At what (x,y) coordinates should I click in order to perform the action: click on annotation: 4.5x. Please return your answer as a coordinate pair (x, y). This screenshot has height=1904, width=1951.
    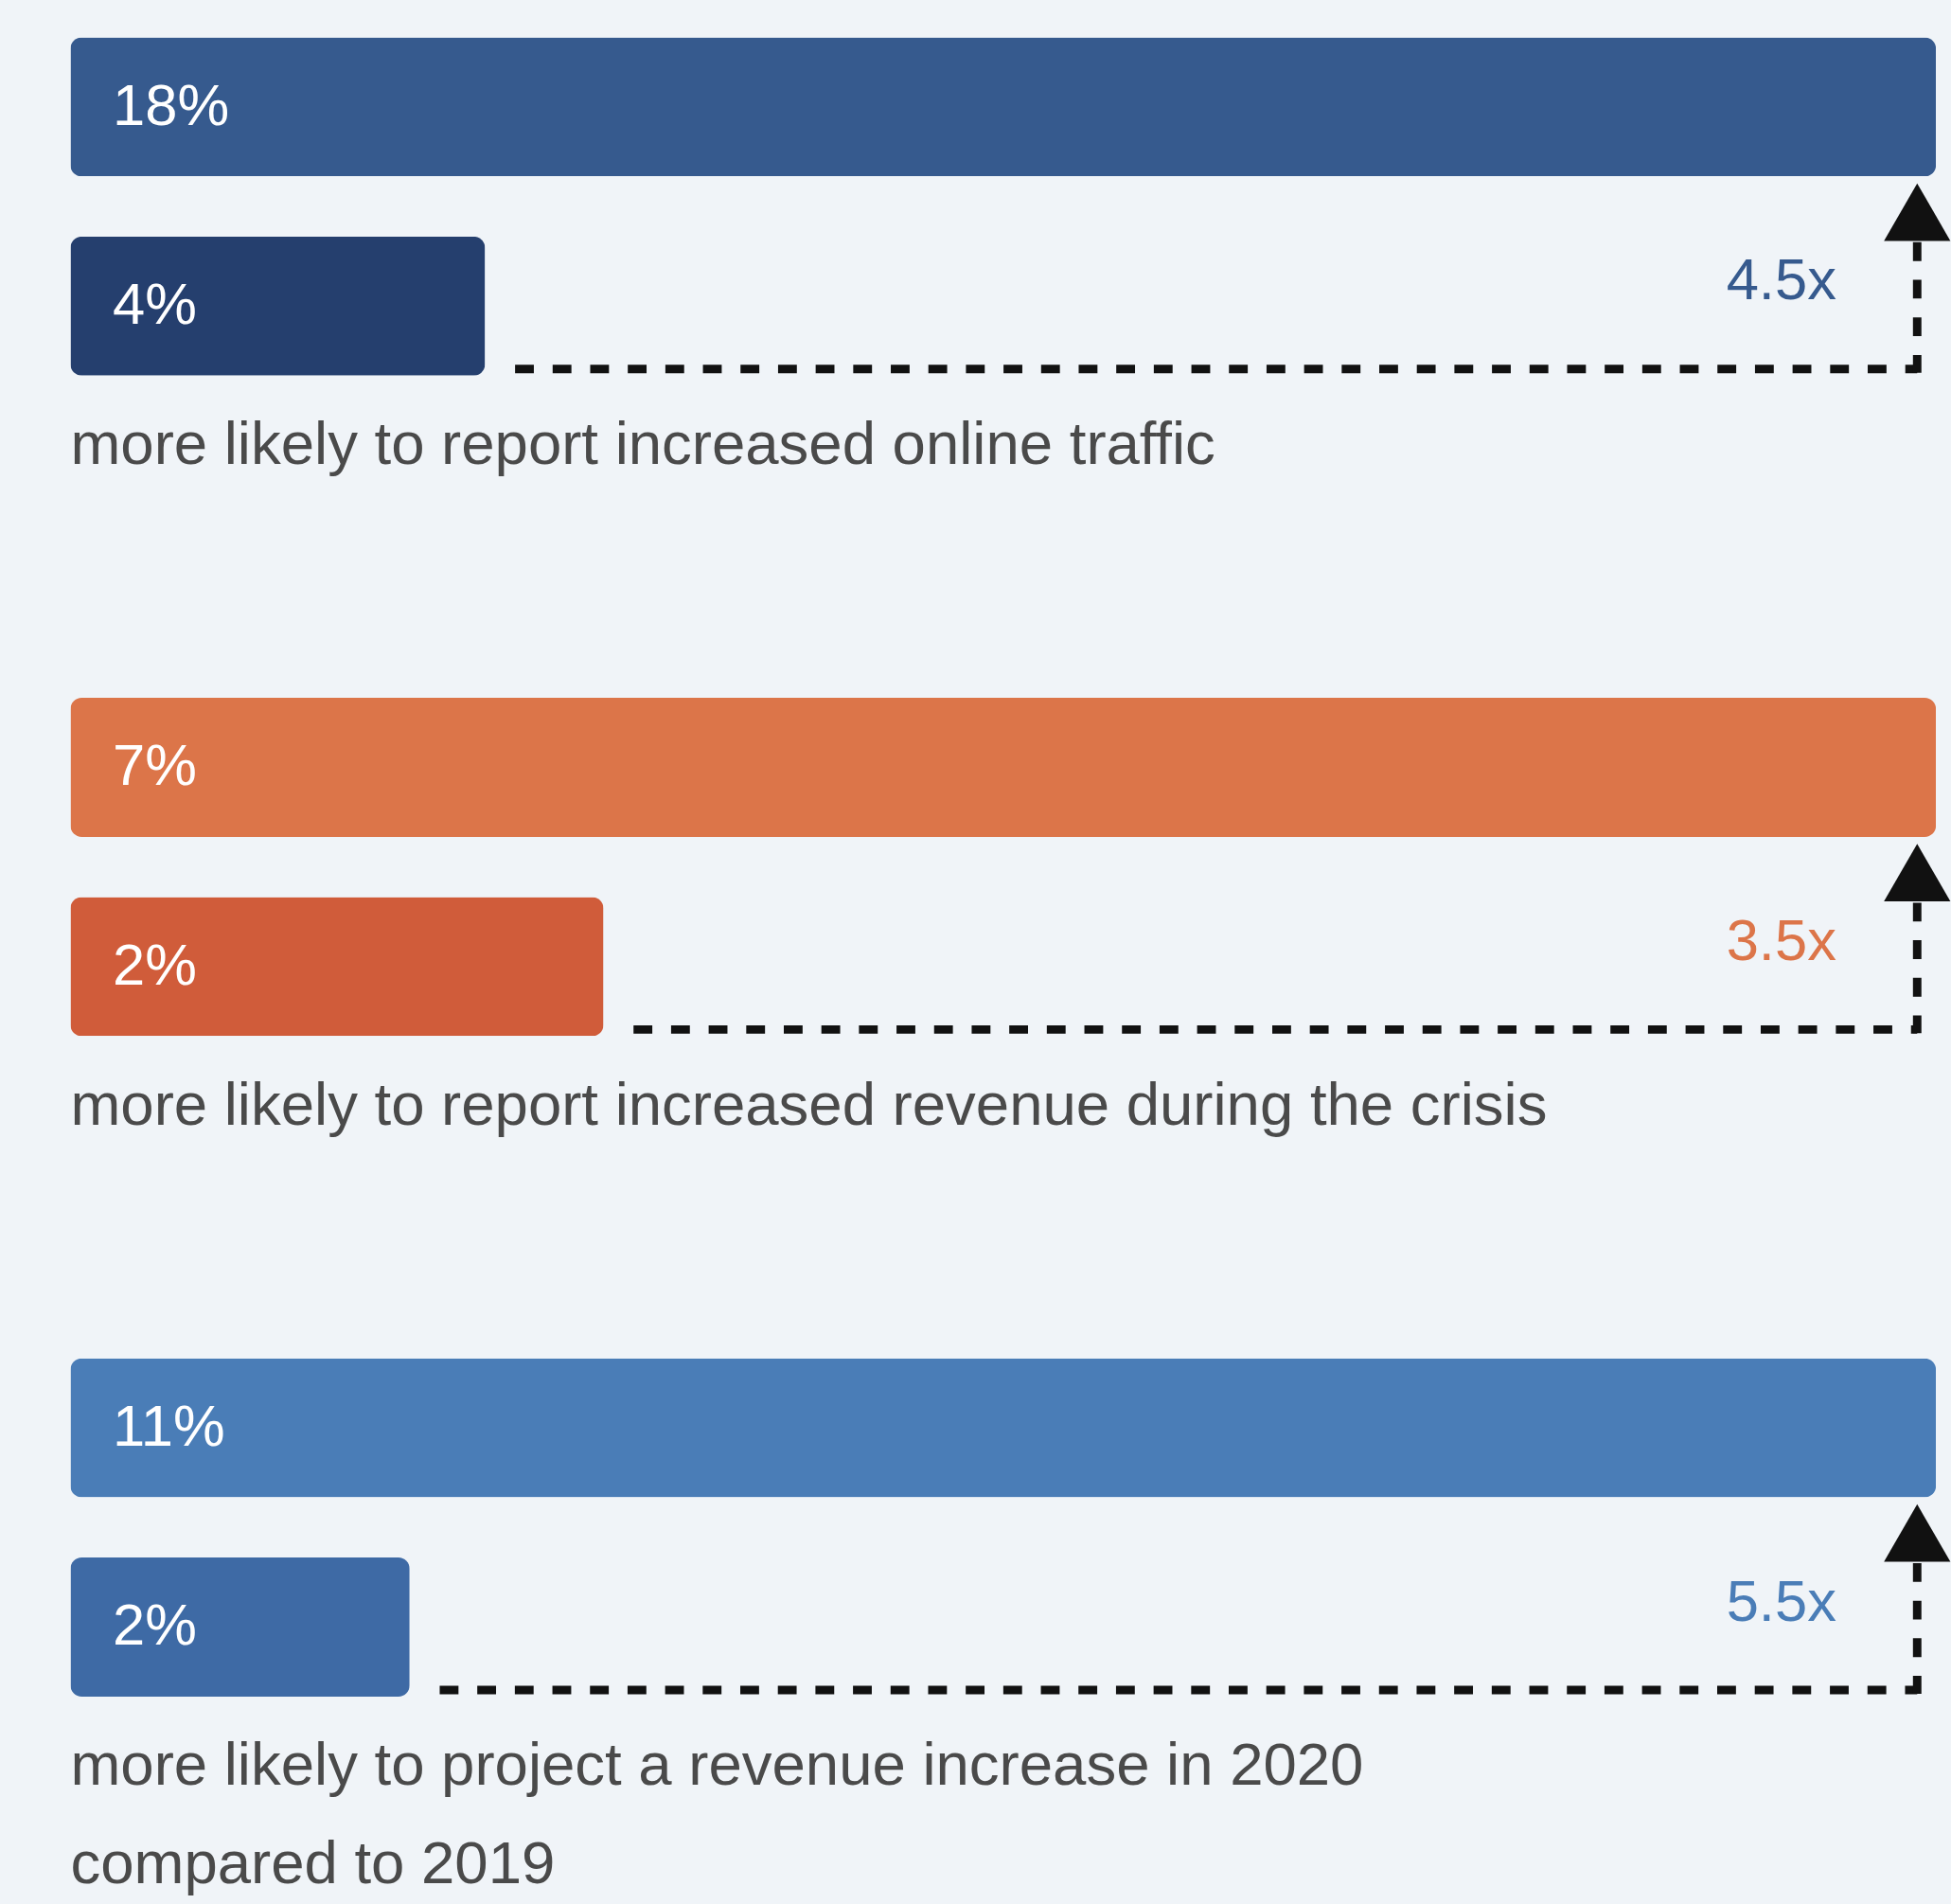
    Looking at the image, I should click on (1782, 279).